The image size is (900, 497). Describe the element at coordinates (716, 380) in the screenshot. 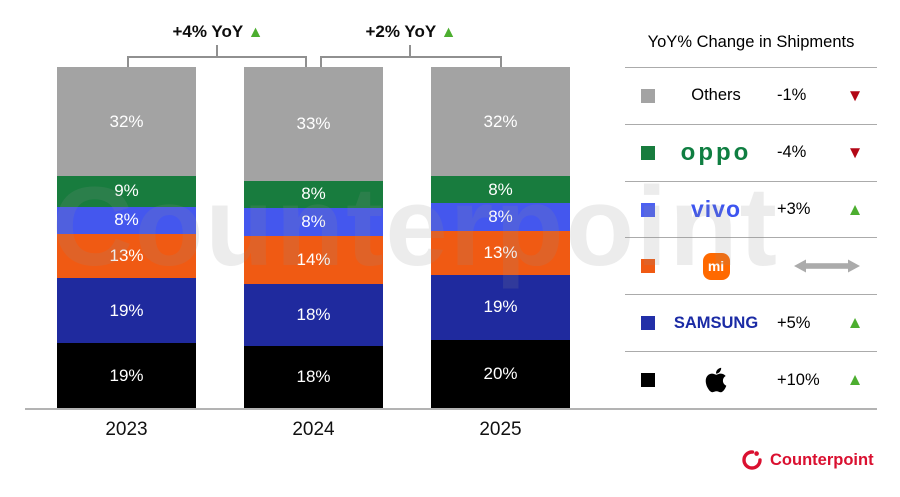

I see `apple-logo-icon` at that location.